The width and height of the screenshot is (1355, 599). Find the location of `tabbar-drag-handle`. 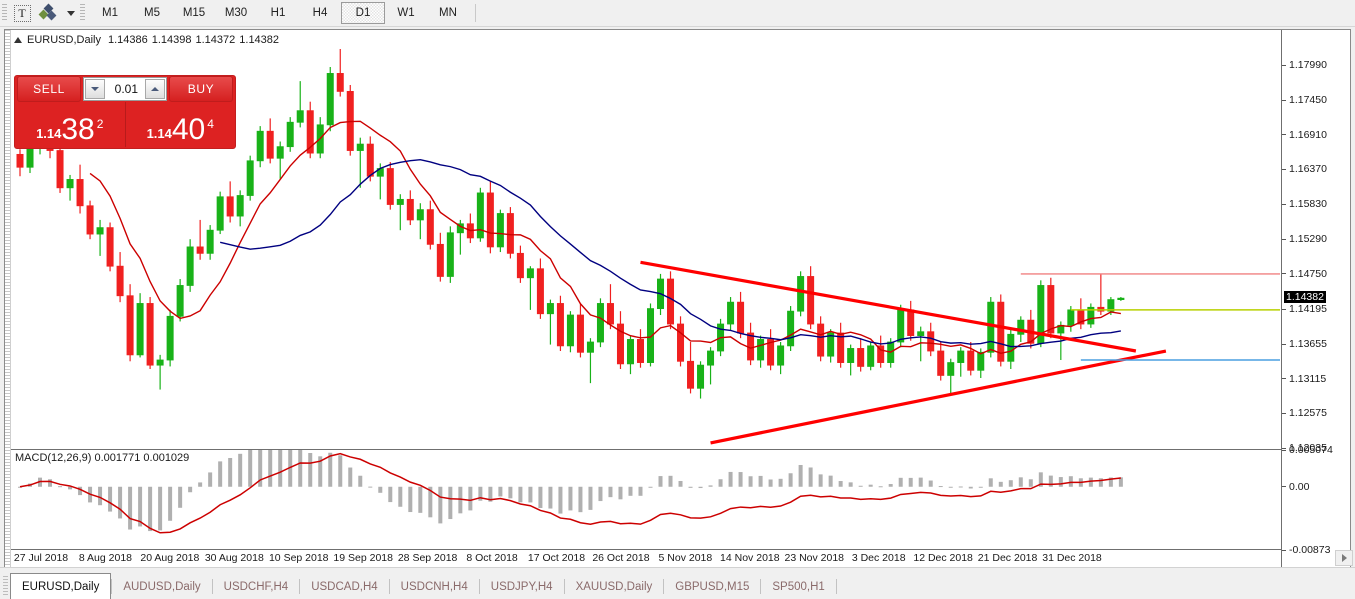

tabbar-drag-handle is located at coordinates (5, 586).